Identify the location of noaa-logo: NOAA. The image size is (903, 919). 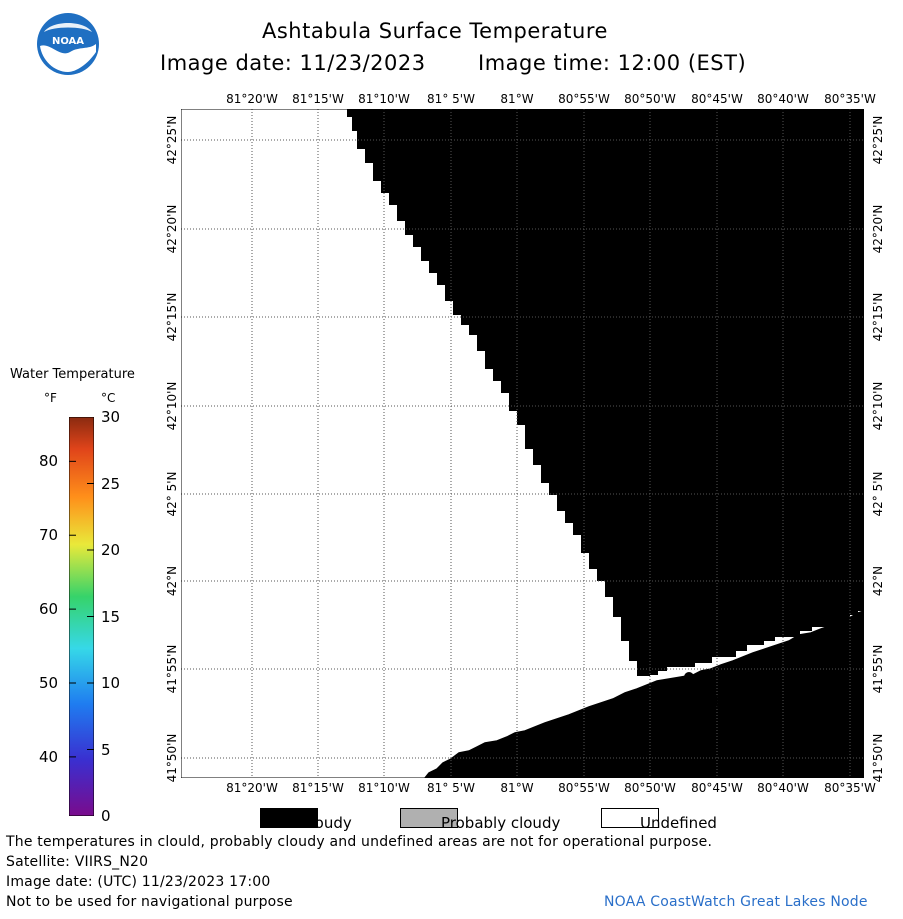
(68, 44).